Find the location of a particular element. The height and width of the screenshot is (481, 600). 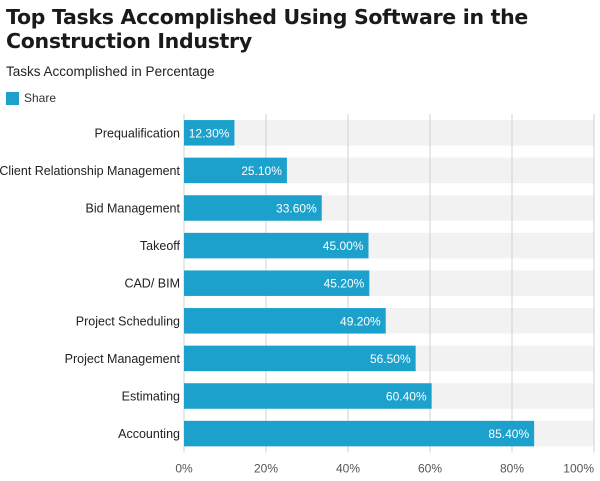

data-label: 33.60% is located at coordinates (296, 209).